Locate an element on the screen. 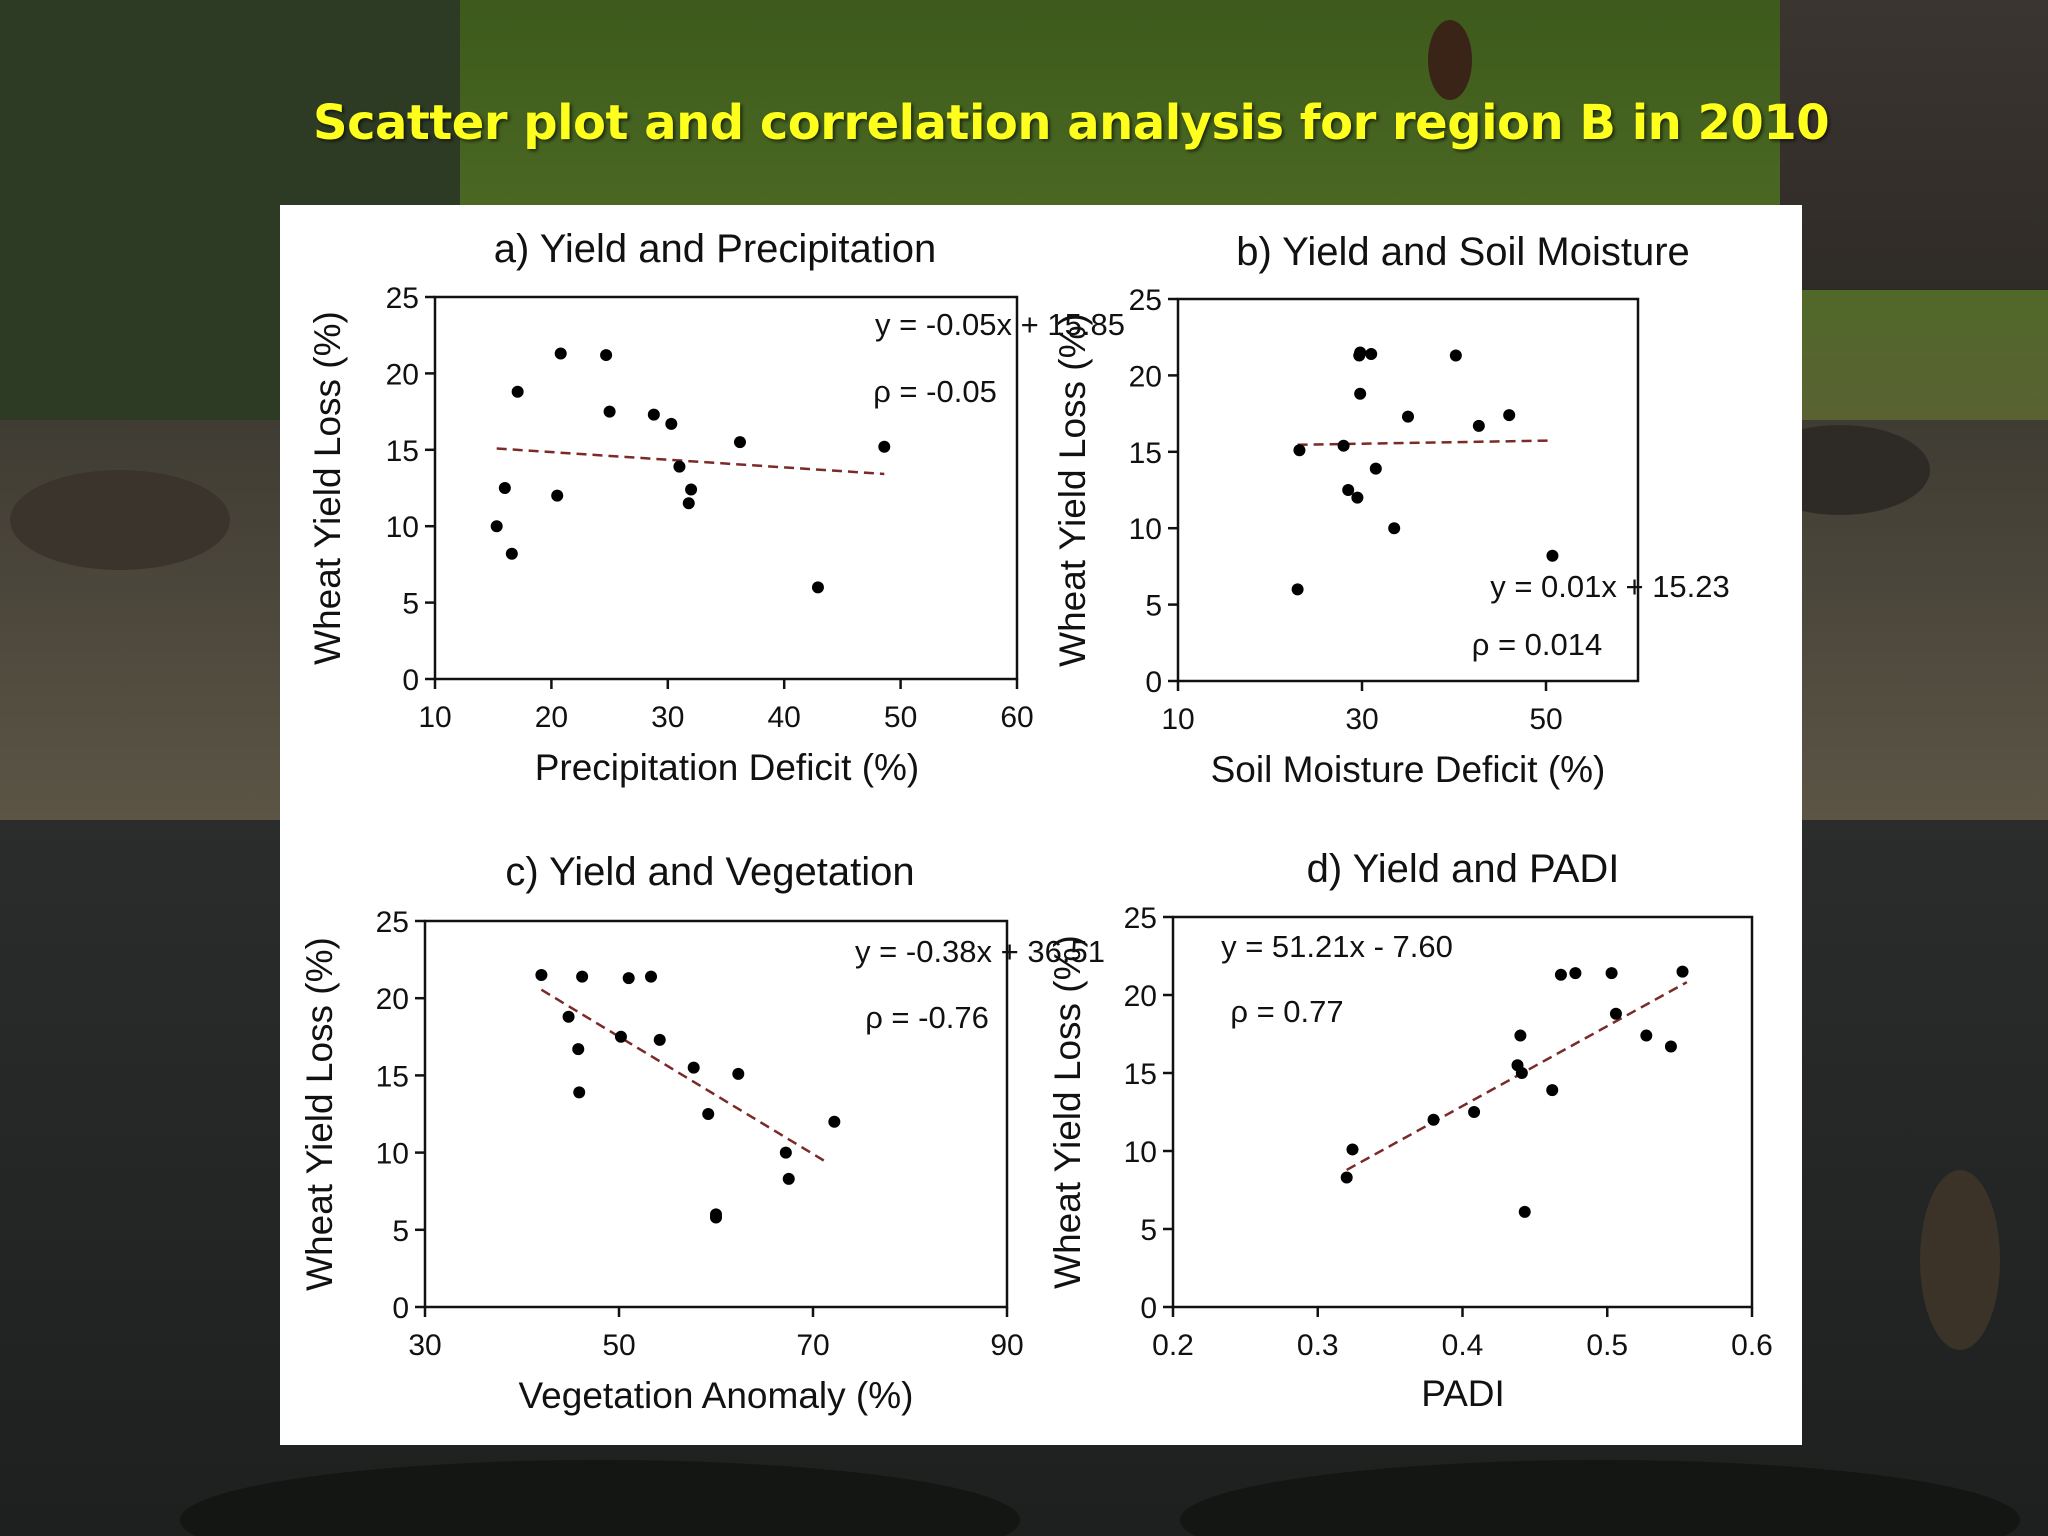 Image resolution: width=2048 pixels, height=1536 pixels. plot-frame is located at coordinates (716, 1114).